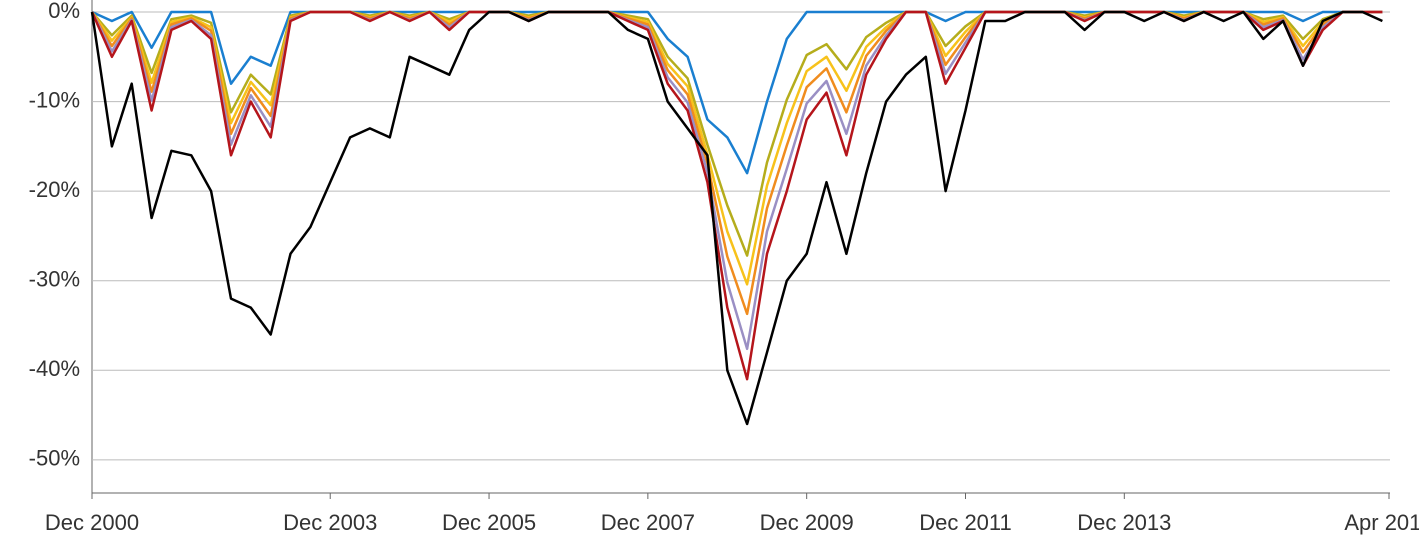 Image resolution: width=1419 pixels, height=542 pixels. Describe the element at coordinates (965, 522) in the screenshot. I see `x-tick-label: Dec 2011` at that location.